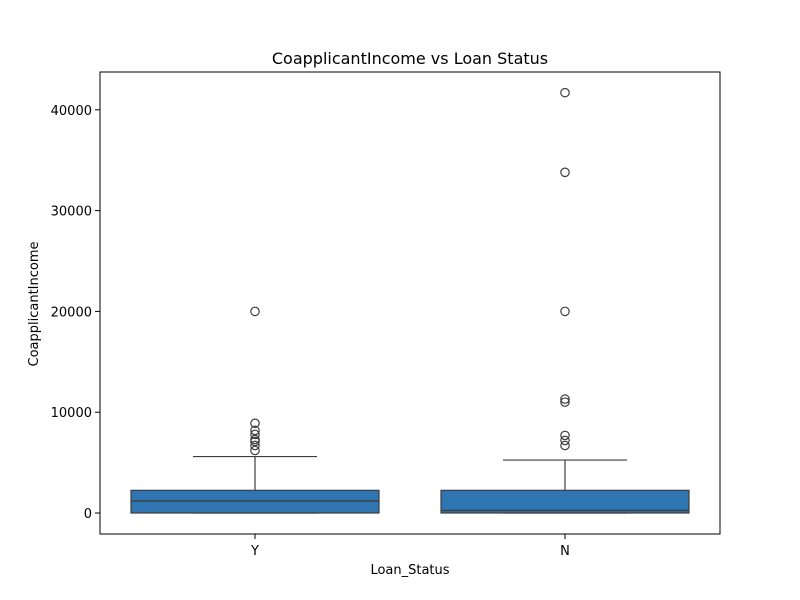 This screenshot has height=600, width=800. What do you see at coordinates (34, 303) in the screenshot?
I see `y-axis-label: CoapplicantIncome` at bounding box center [34, 303].